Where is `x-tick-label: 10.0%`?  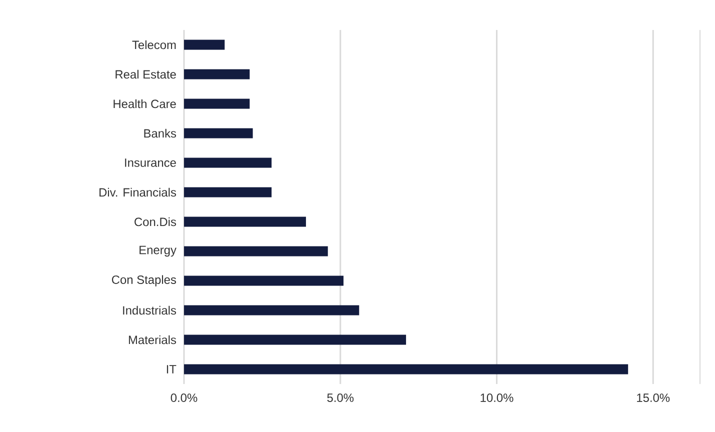
x-tick-label: 10.0% is located at coordinates (497, 398).